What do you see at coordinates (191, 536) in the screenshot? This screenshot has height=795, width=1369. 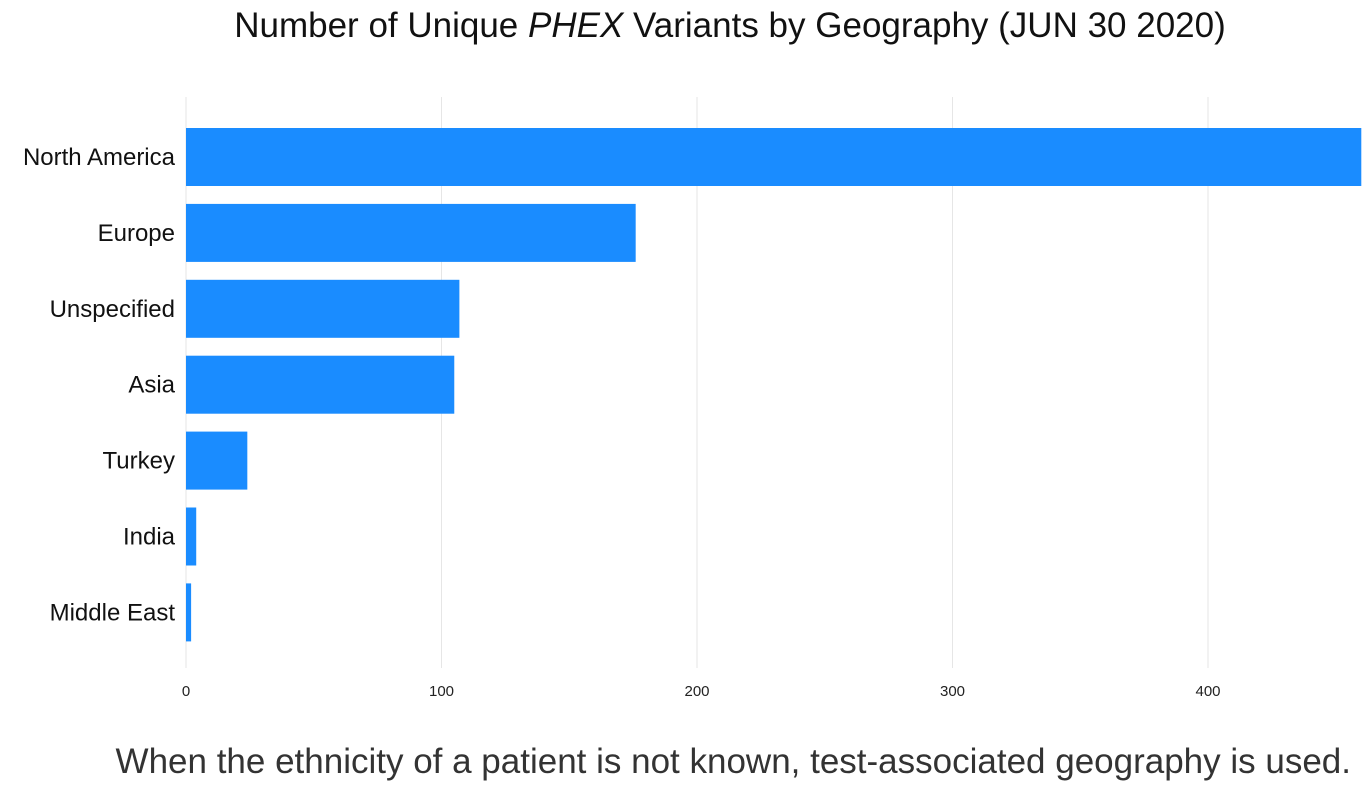 I see `bar-india` at bounding box center [191, 536].